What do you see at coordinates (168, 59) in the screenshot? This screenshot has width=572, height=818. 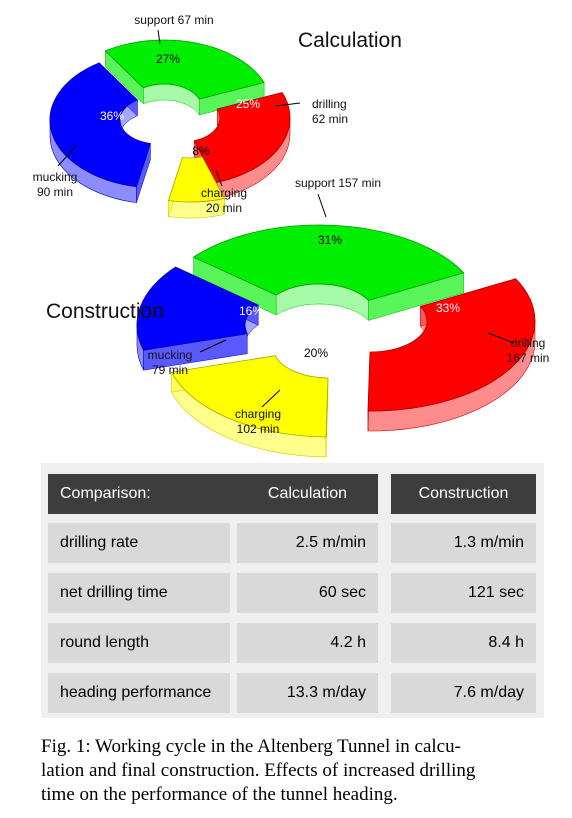 I see `percent-label-support: 27%` at bounding box center [168, 59].